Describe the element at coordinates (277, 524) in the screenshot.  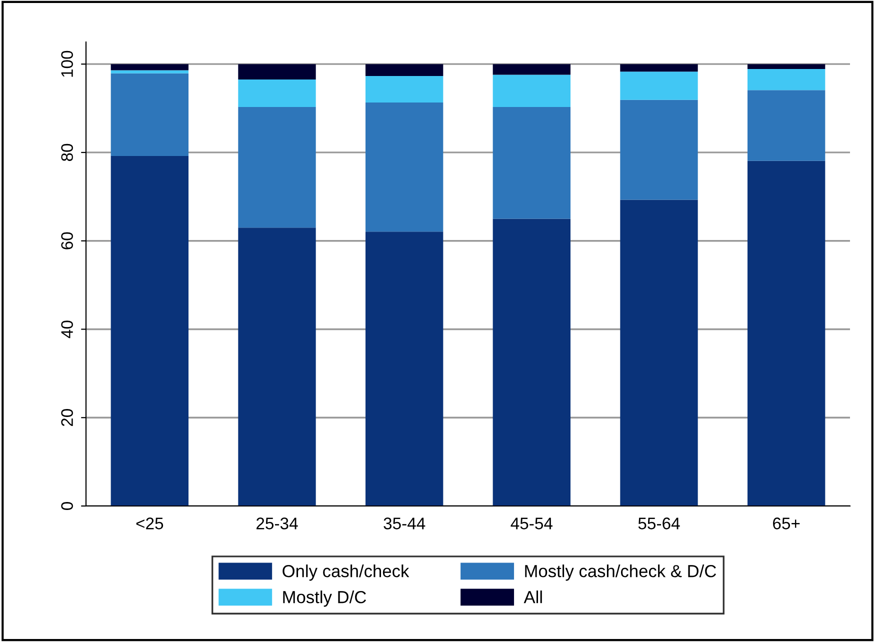
I see `x-tick-label: 25-34` at that location.